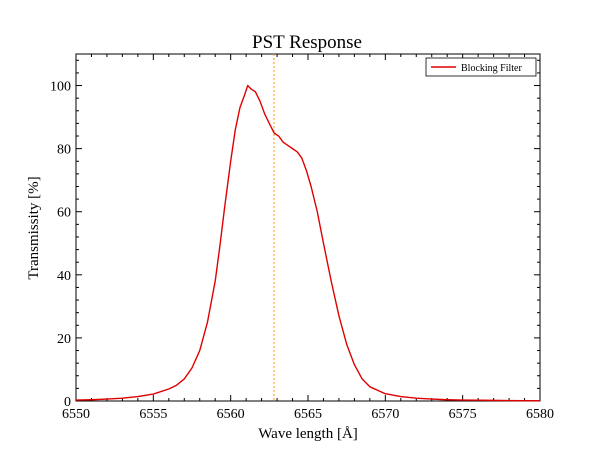 The height and width of the screenshot is (450, 600). What do you see at coordinates (64, 213) in the screenshot?
I see `y-tick-label: 60` at bounding box center [64, 213].